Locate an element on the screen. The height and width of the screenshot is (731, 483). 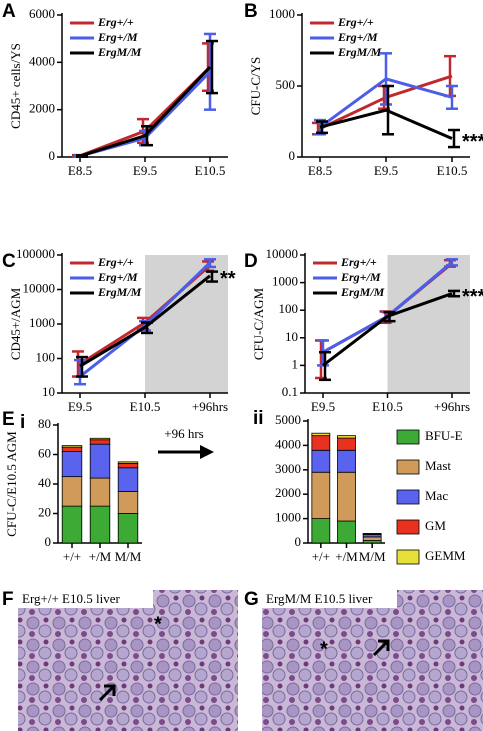
panel-label: C is located at coordinates (9, 261).